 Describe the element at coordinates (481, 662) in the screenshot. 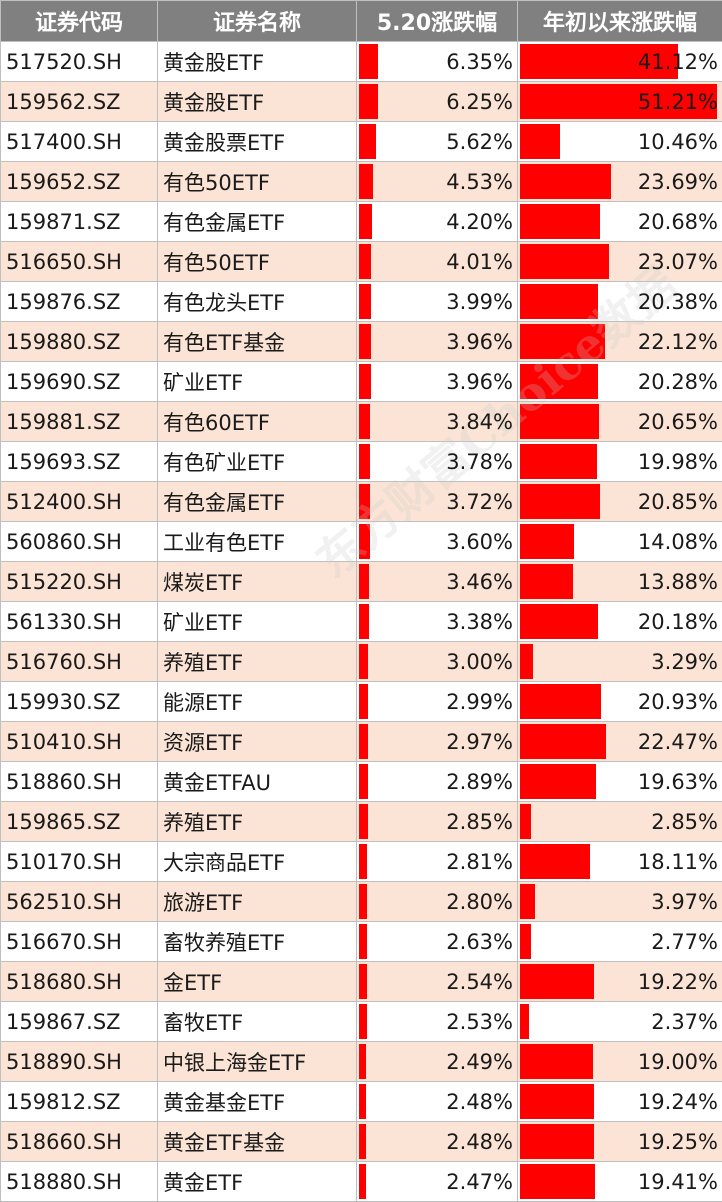

I see `value-label: 3.00%` at that location.